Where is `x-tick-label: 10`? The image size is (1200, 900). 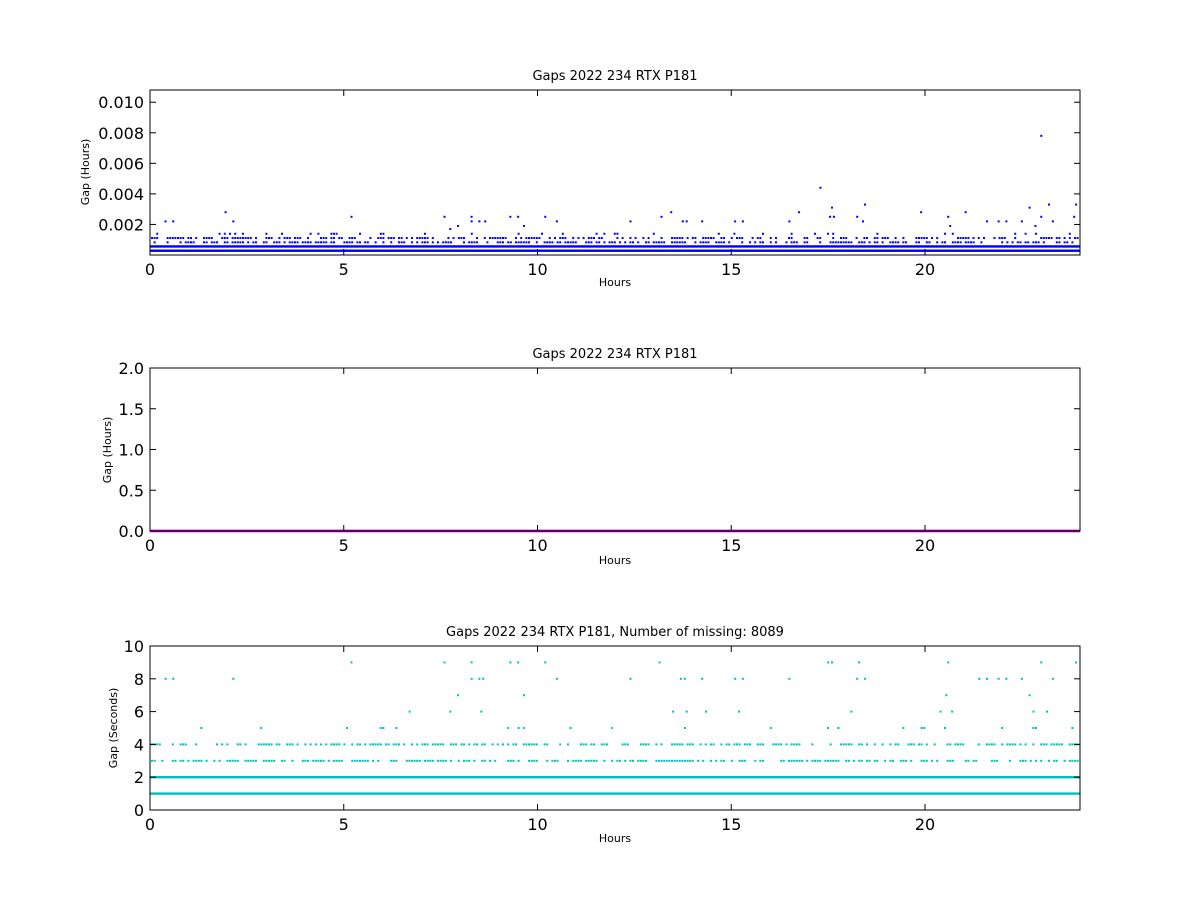
x-tick-label: 10 is located at coordinates (537, 269).